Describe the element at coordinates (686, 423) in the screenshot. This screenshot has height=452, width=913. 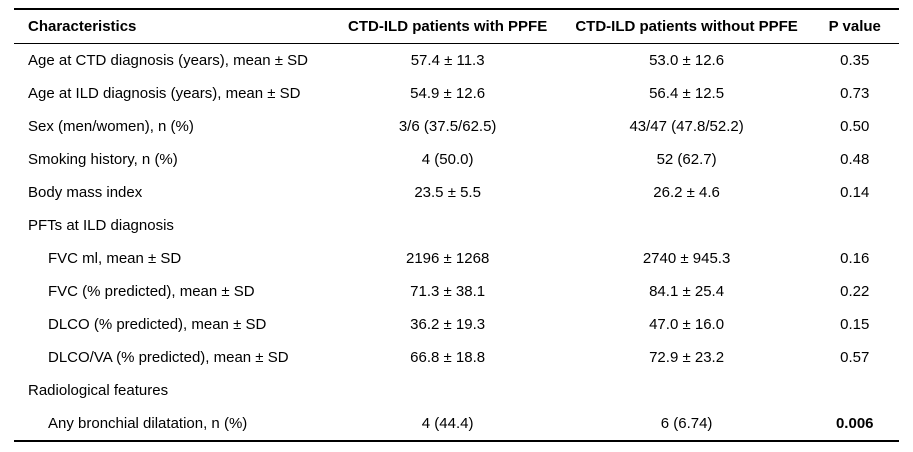
I see `without-ppfe-value: 6 (6.74)` at that location.